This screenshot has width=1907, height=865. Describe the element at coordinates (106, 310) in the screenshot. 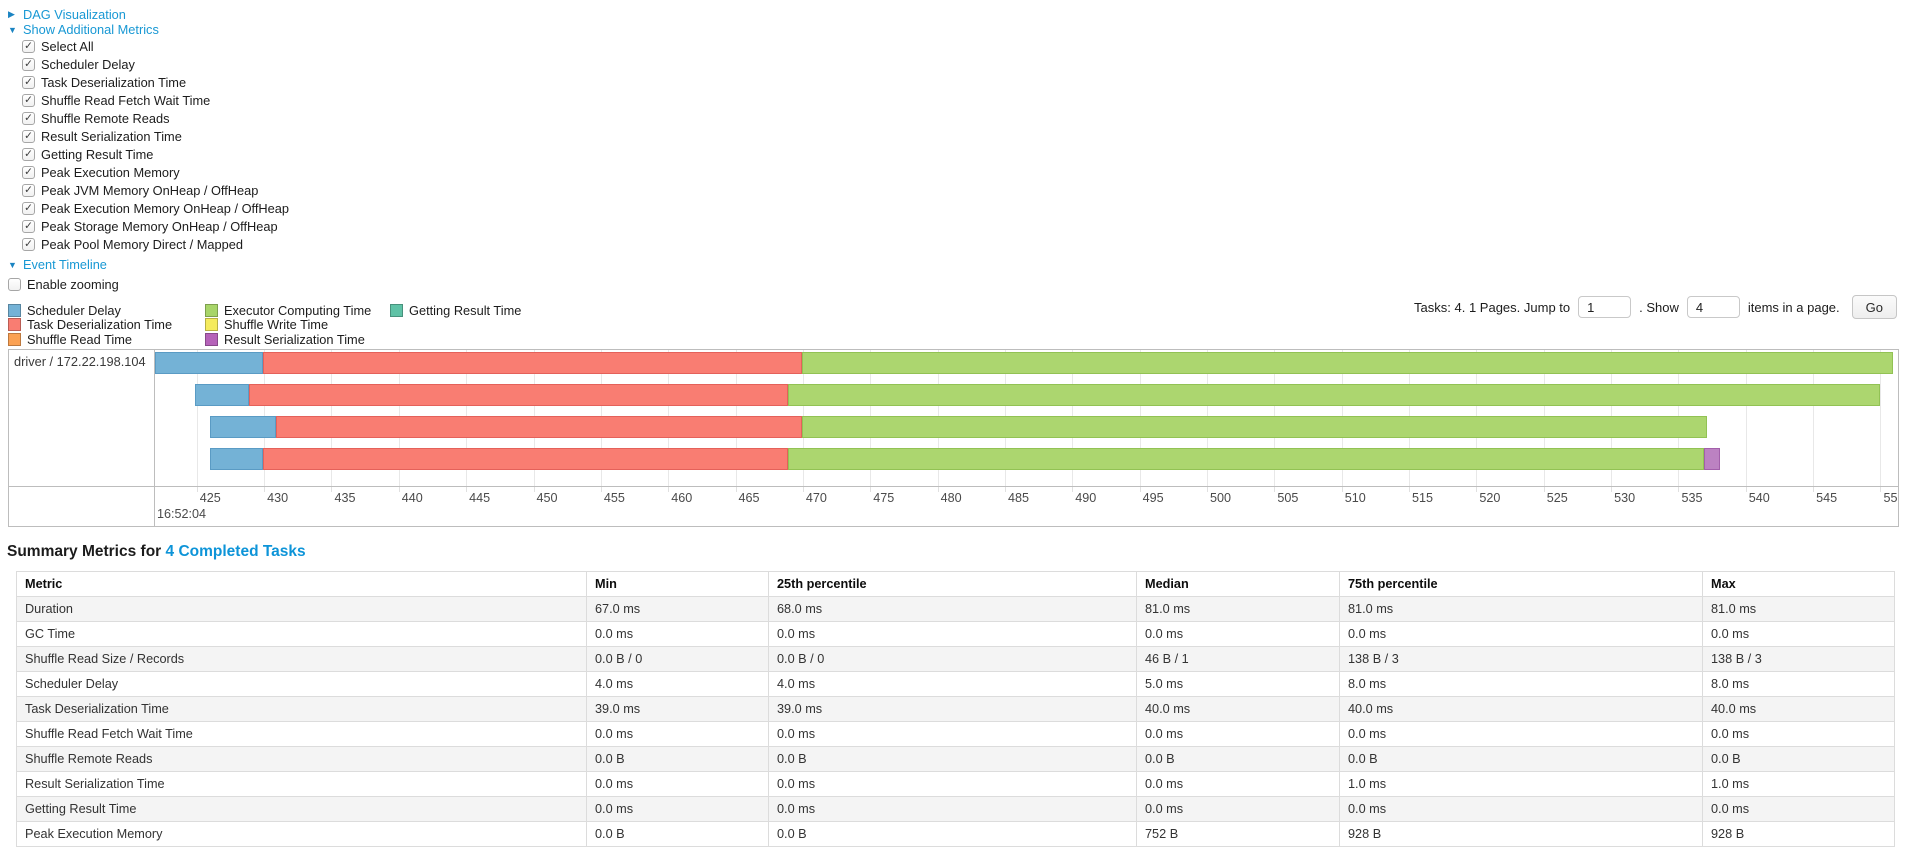

I see `legend-item: Scheduler Delay` at that location.